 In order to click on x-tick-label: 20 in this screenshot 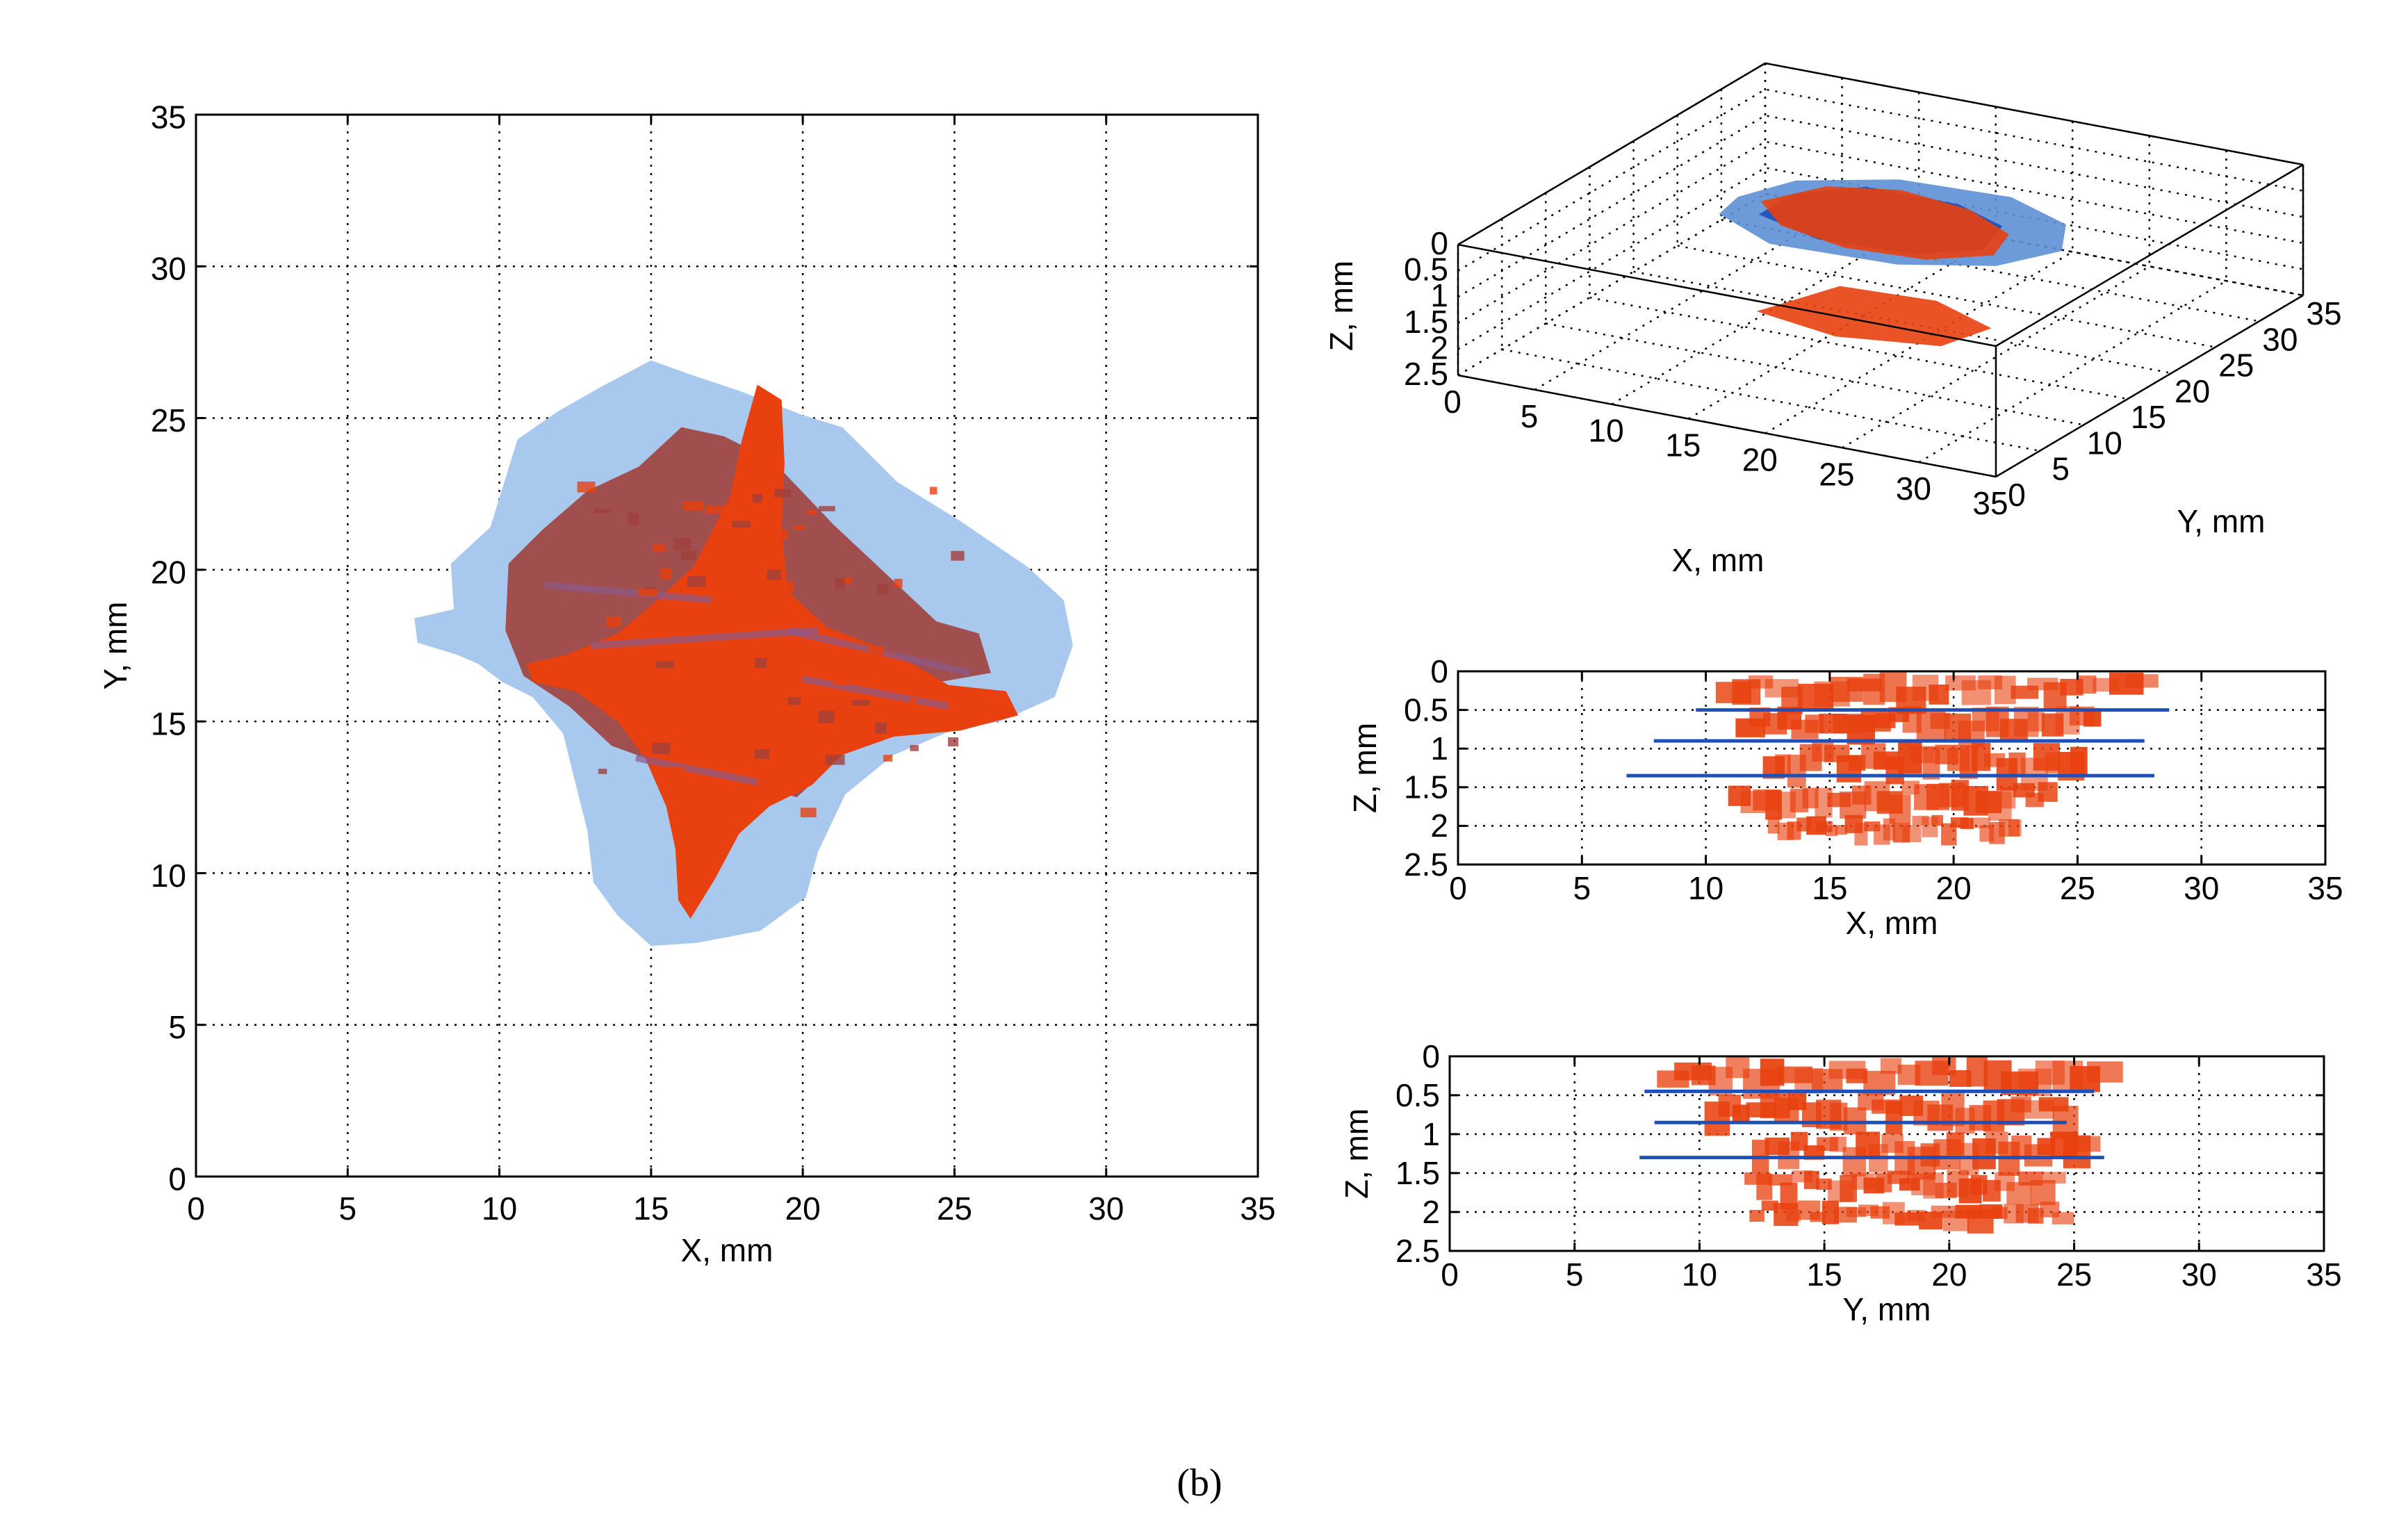, I will do `click(803, 1208)`.